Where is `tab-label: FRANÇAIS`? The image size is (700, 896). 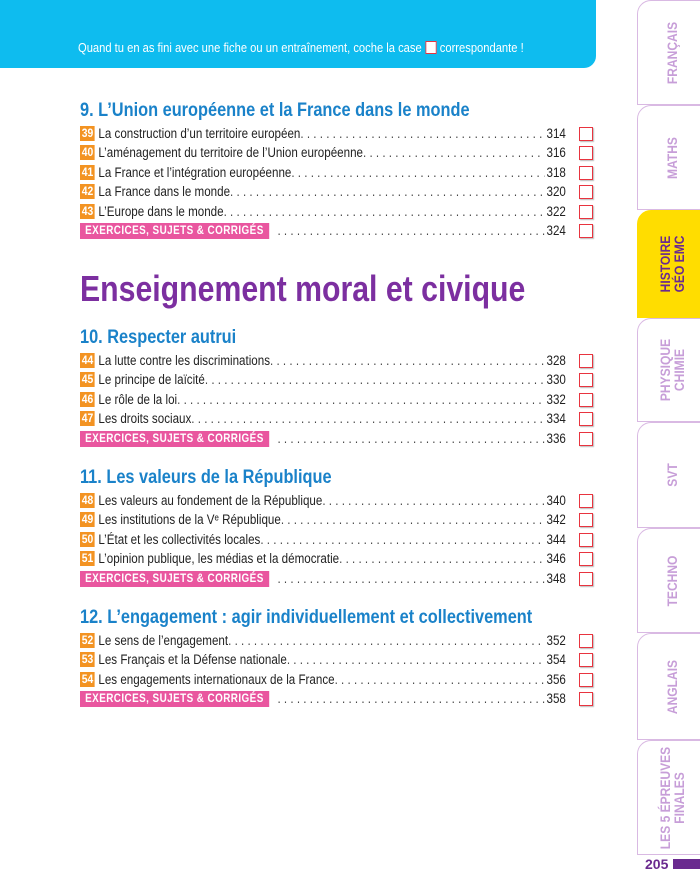
tab-label: FRANÇAIS is located at coordinates (672, 52).